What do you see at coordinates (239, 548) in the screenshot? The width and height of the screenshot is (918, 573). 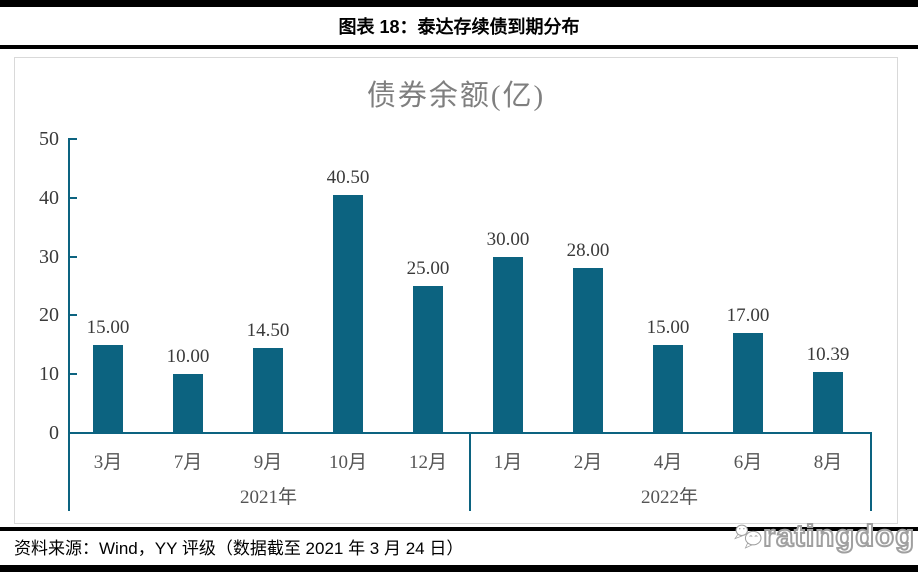 I see `data-source-note: 资料来源：Wind，YY 评级（数据截至 2021 年 3 月 24 日）` at bounding box center [239, 548].